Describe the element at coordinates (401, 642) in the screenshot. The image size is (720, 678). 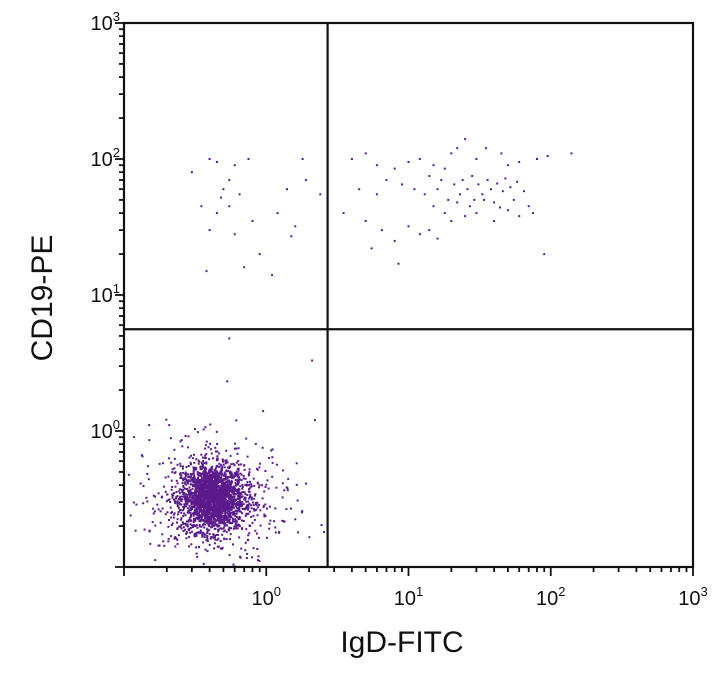
I see `x-axis-label: IgD-FITC` at that location.